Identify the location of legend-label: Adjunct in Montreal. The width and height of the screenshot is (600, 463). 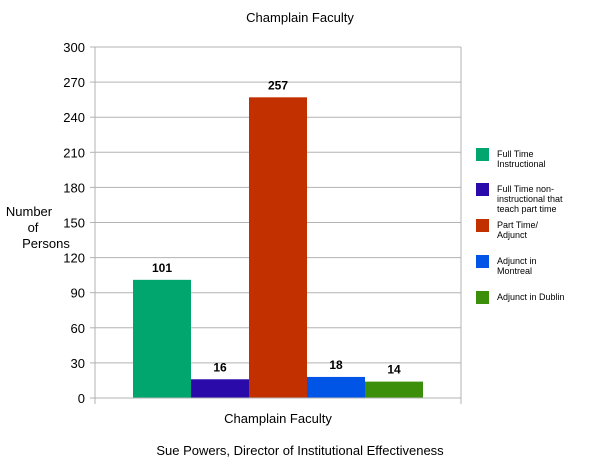
(517, 266).